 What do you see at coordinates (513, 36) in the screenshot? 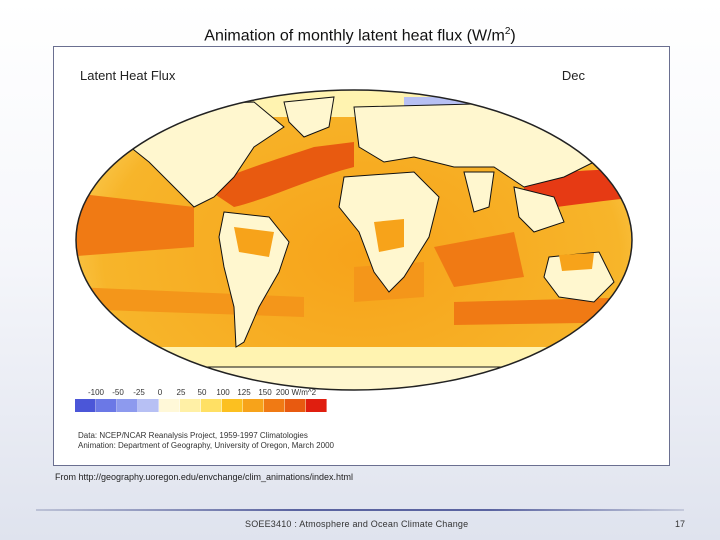
I see `slide-title-suffix: )` at bounding box center [513, 36].